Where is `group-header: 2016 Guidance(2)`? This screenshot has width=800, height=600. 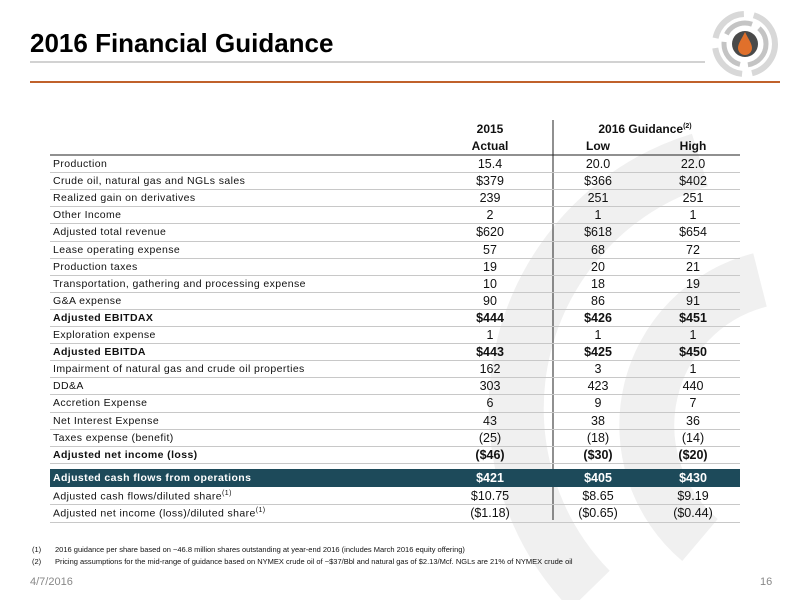
group-header: 2016 Guidance(2) is located at coordinates (645, 129).